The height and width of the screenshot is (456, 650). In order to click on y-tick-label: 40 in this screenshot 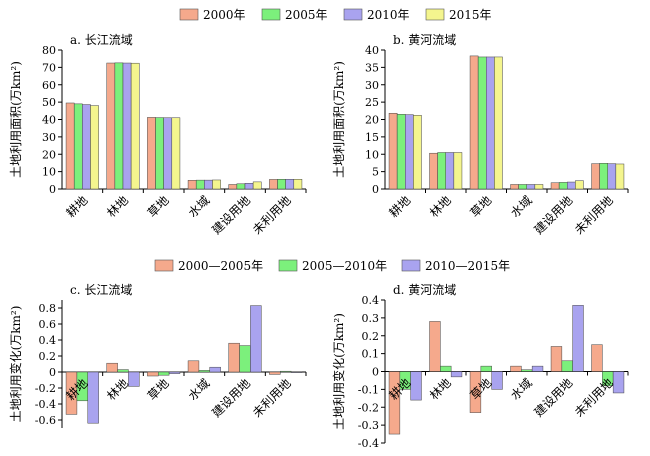, I will do `click(372, 50)`.